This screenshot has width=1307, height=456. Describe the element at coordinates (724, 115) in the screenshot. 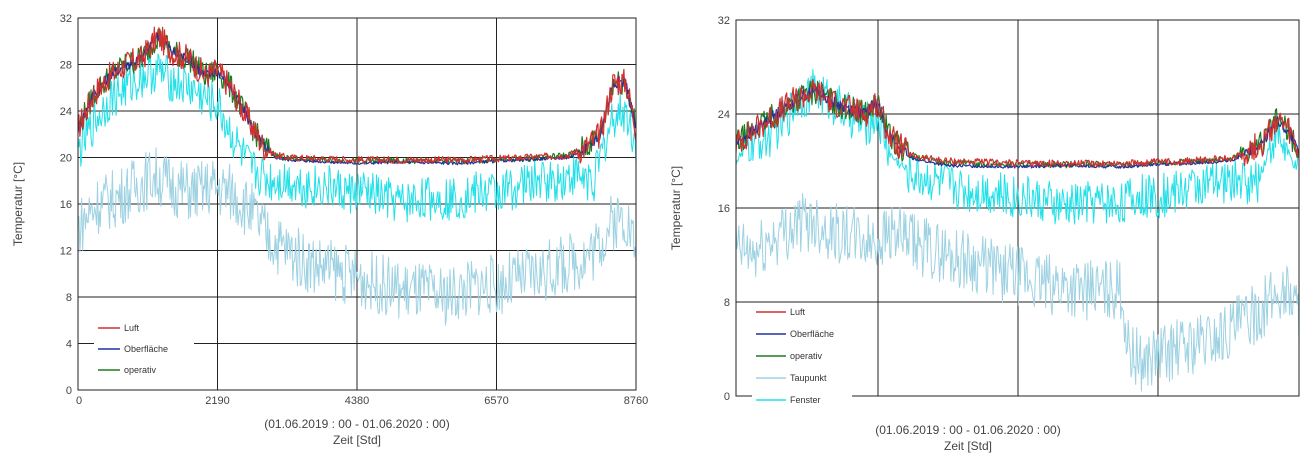

I see `chart-right-y-tick-label: 24` at that location.